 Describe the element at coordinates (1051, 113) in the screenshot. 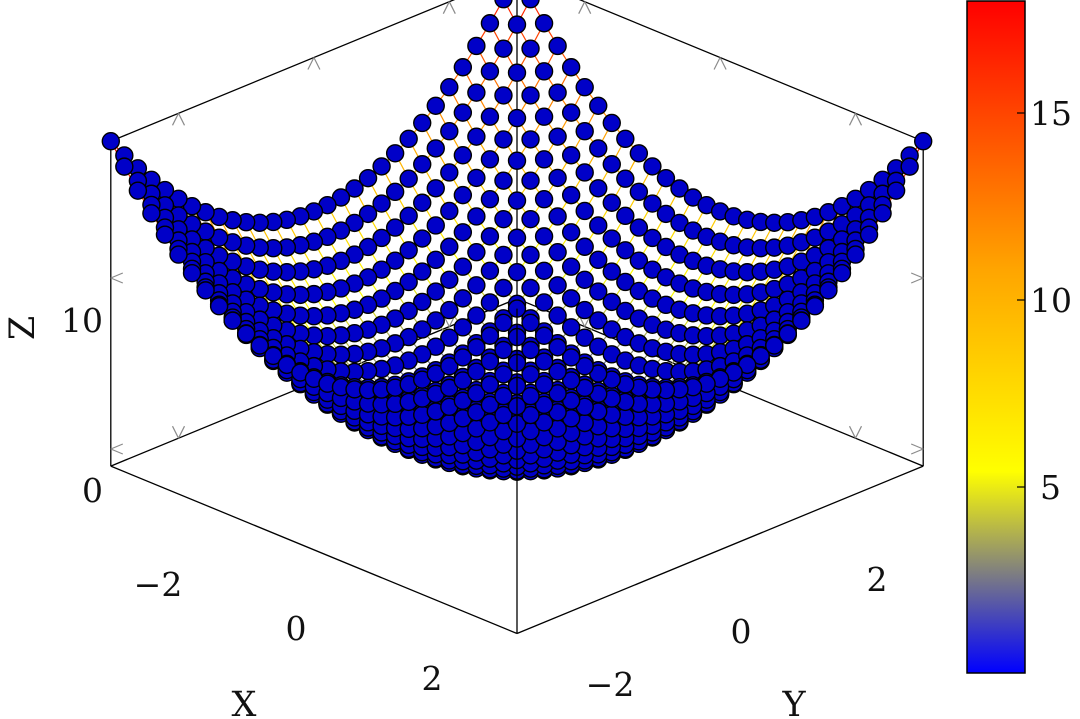

I see `colorbar-tick-label-15: 15` at that location.